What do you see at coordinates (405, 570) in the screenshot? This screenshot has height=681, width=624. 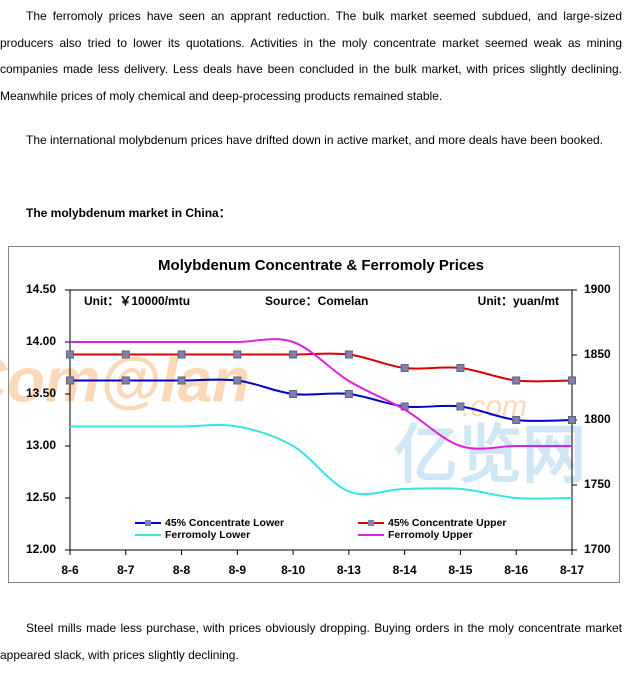 I see `x-tick-label: 8-14` at bounding box center [405, 570].